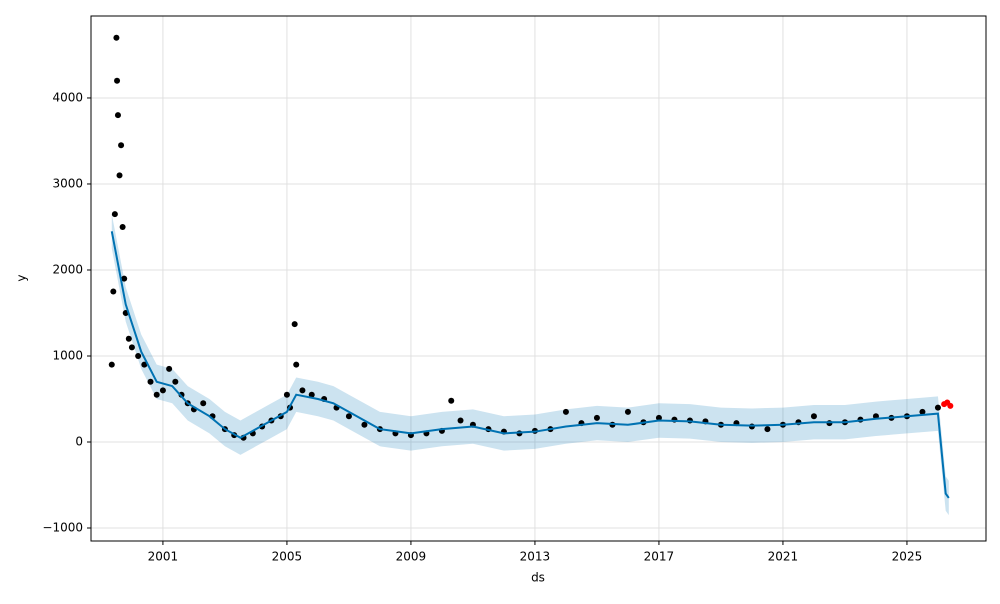 This screenshot has width=1000, height=604. What do you see at coordinates (659, 557) in the screenshot?
I see `x-tick-label: 2017` at bounding box center [659, 557].